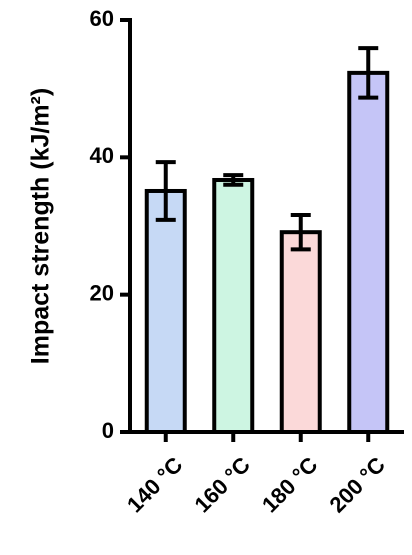 The height and width of the screenshot is (555, 412). What do you see at coordinates (102, 292) in the screenshot?
I see `y-tick-label: 20` at bounding box center [102, 292].